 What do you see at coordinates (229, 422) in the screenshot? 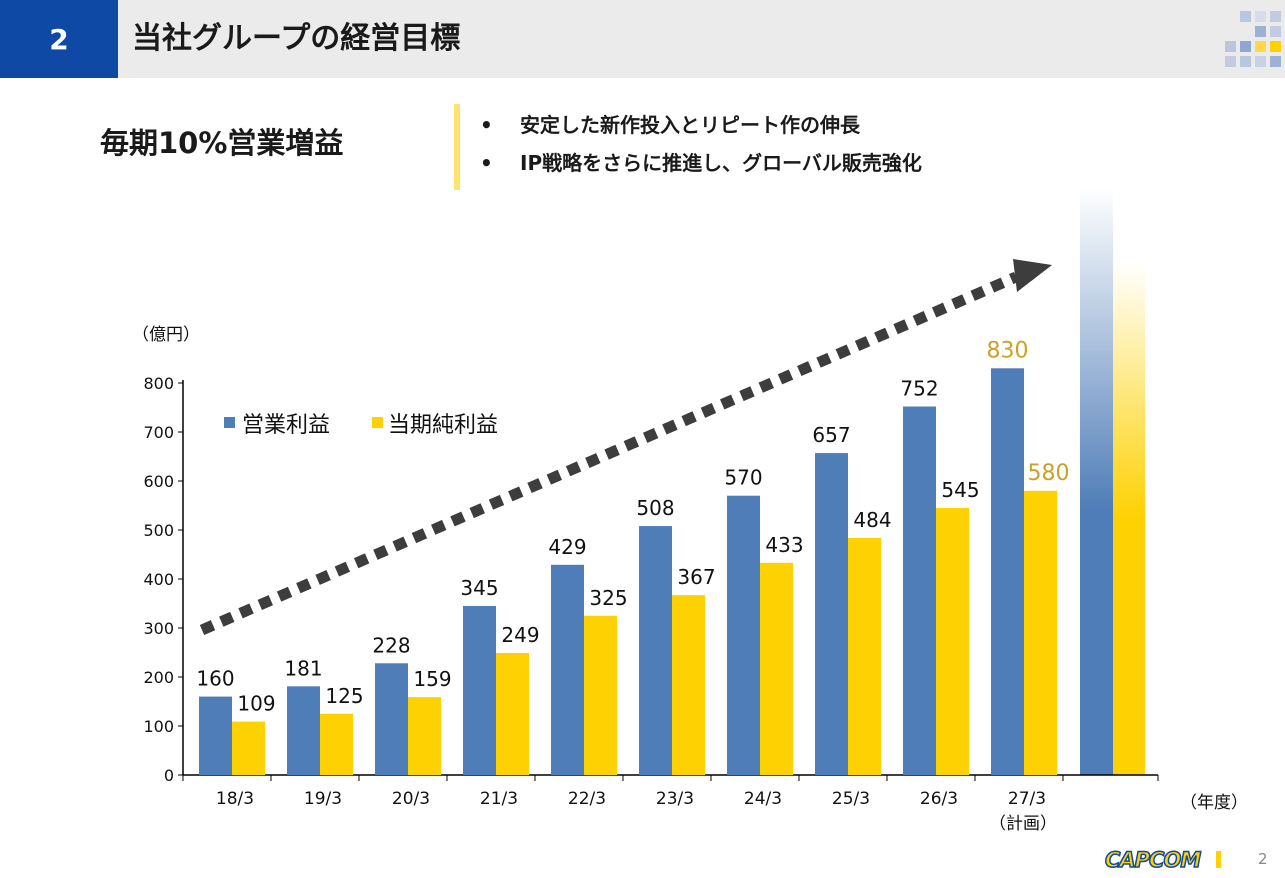
I see `legend-swatch-operating` at bounding box center [229, 422].